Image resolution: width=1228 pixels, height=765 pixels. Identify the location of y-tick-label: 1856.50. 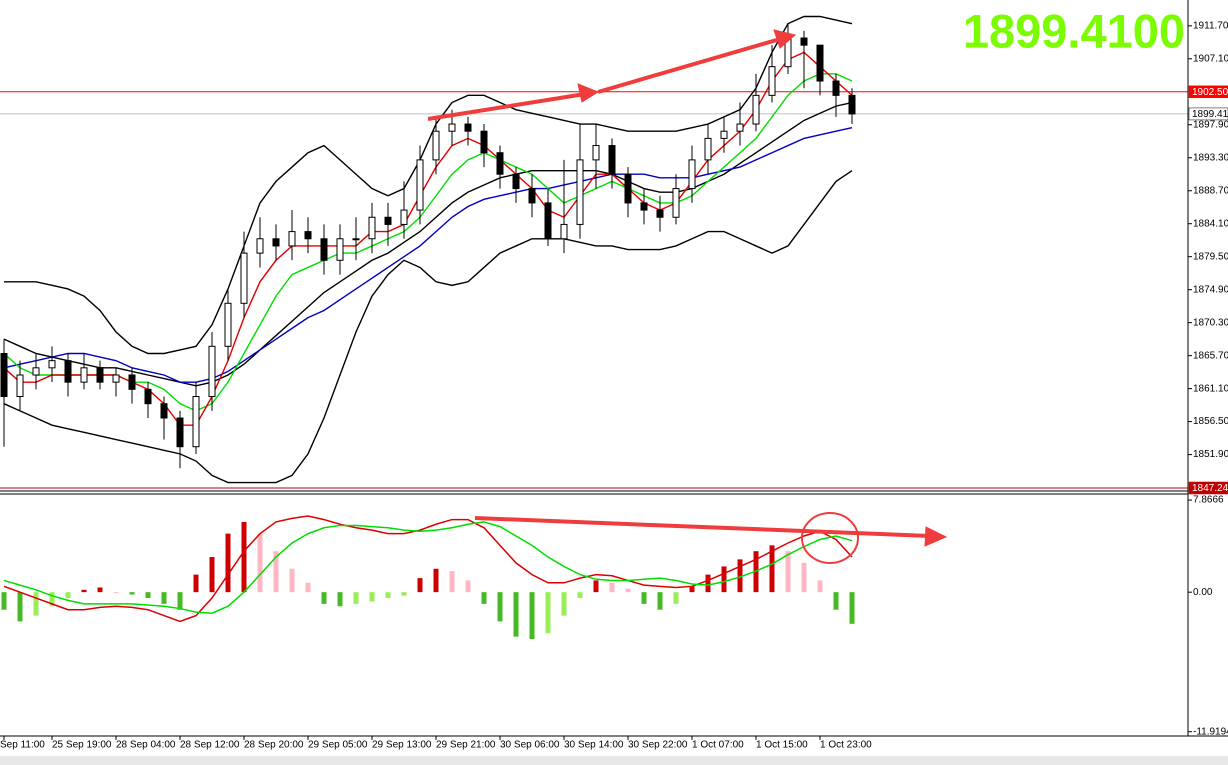
(1210, 421).